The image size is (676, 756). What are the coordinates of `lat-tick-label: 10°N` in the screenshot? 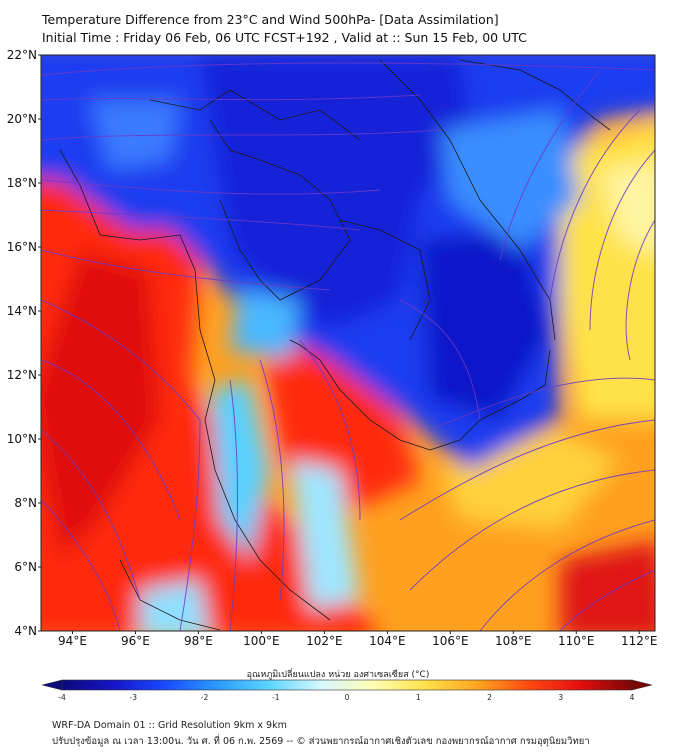 It's located at (22, 439).